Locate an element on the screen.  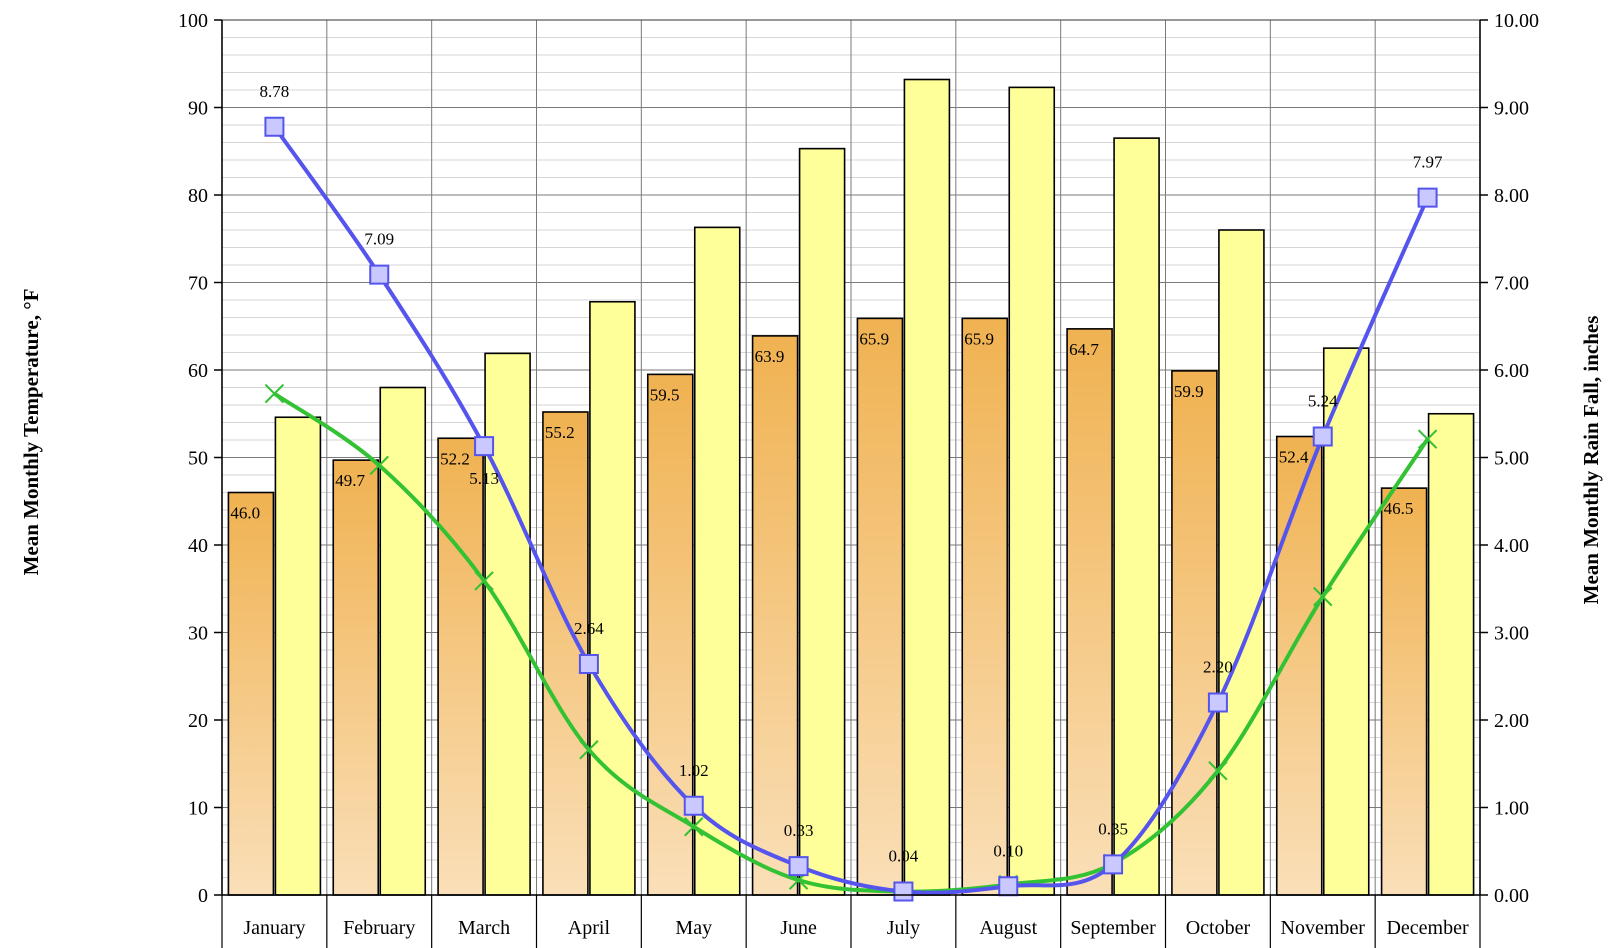
line-data-label: 0.33 is located at coordinates (799, 830).